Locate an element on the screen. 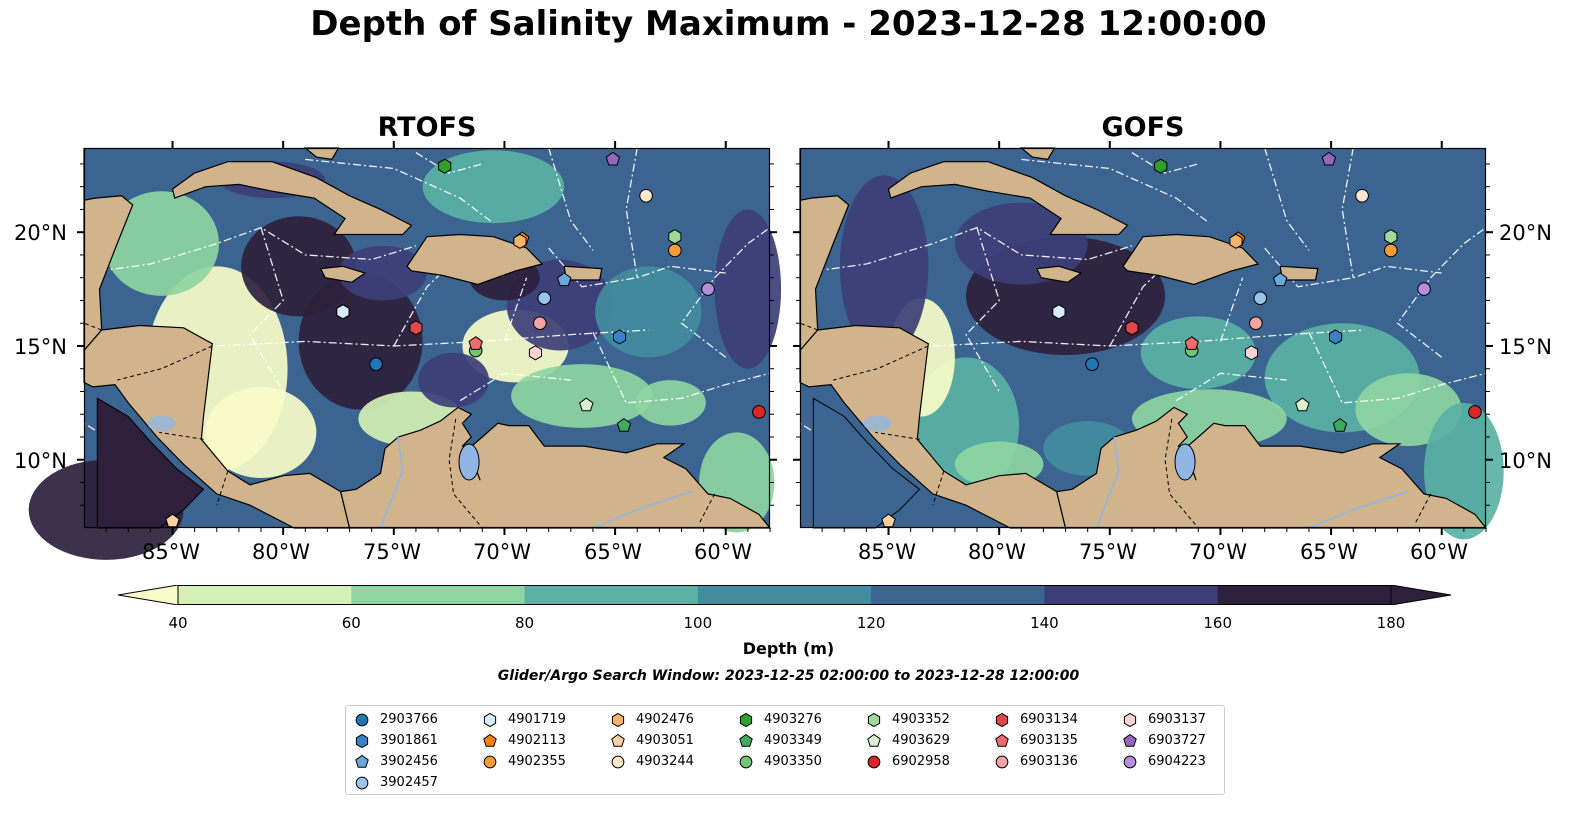 This screenshot has width=1577, height=827. lon-label-70-gofs: 70°W is located at coordinates (1218, 552).